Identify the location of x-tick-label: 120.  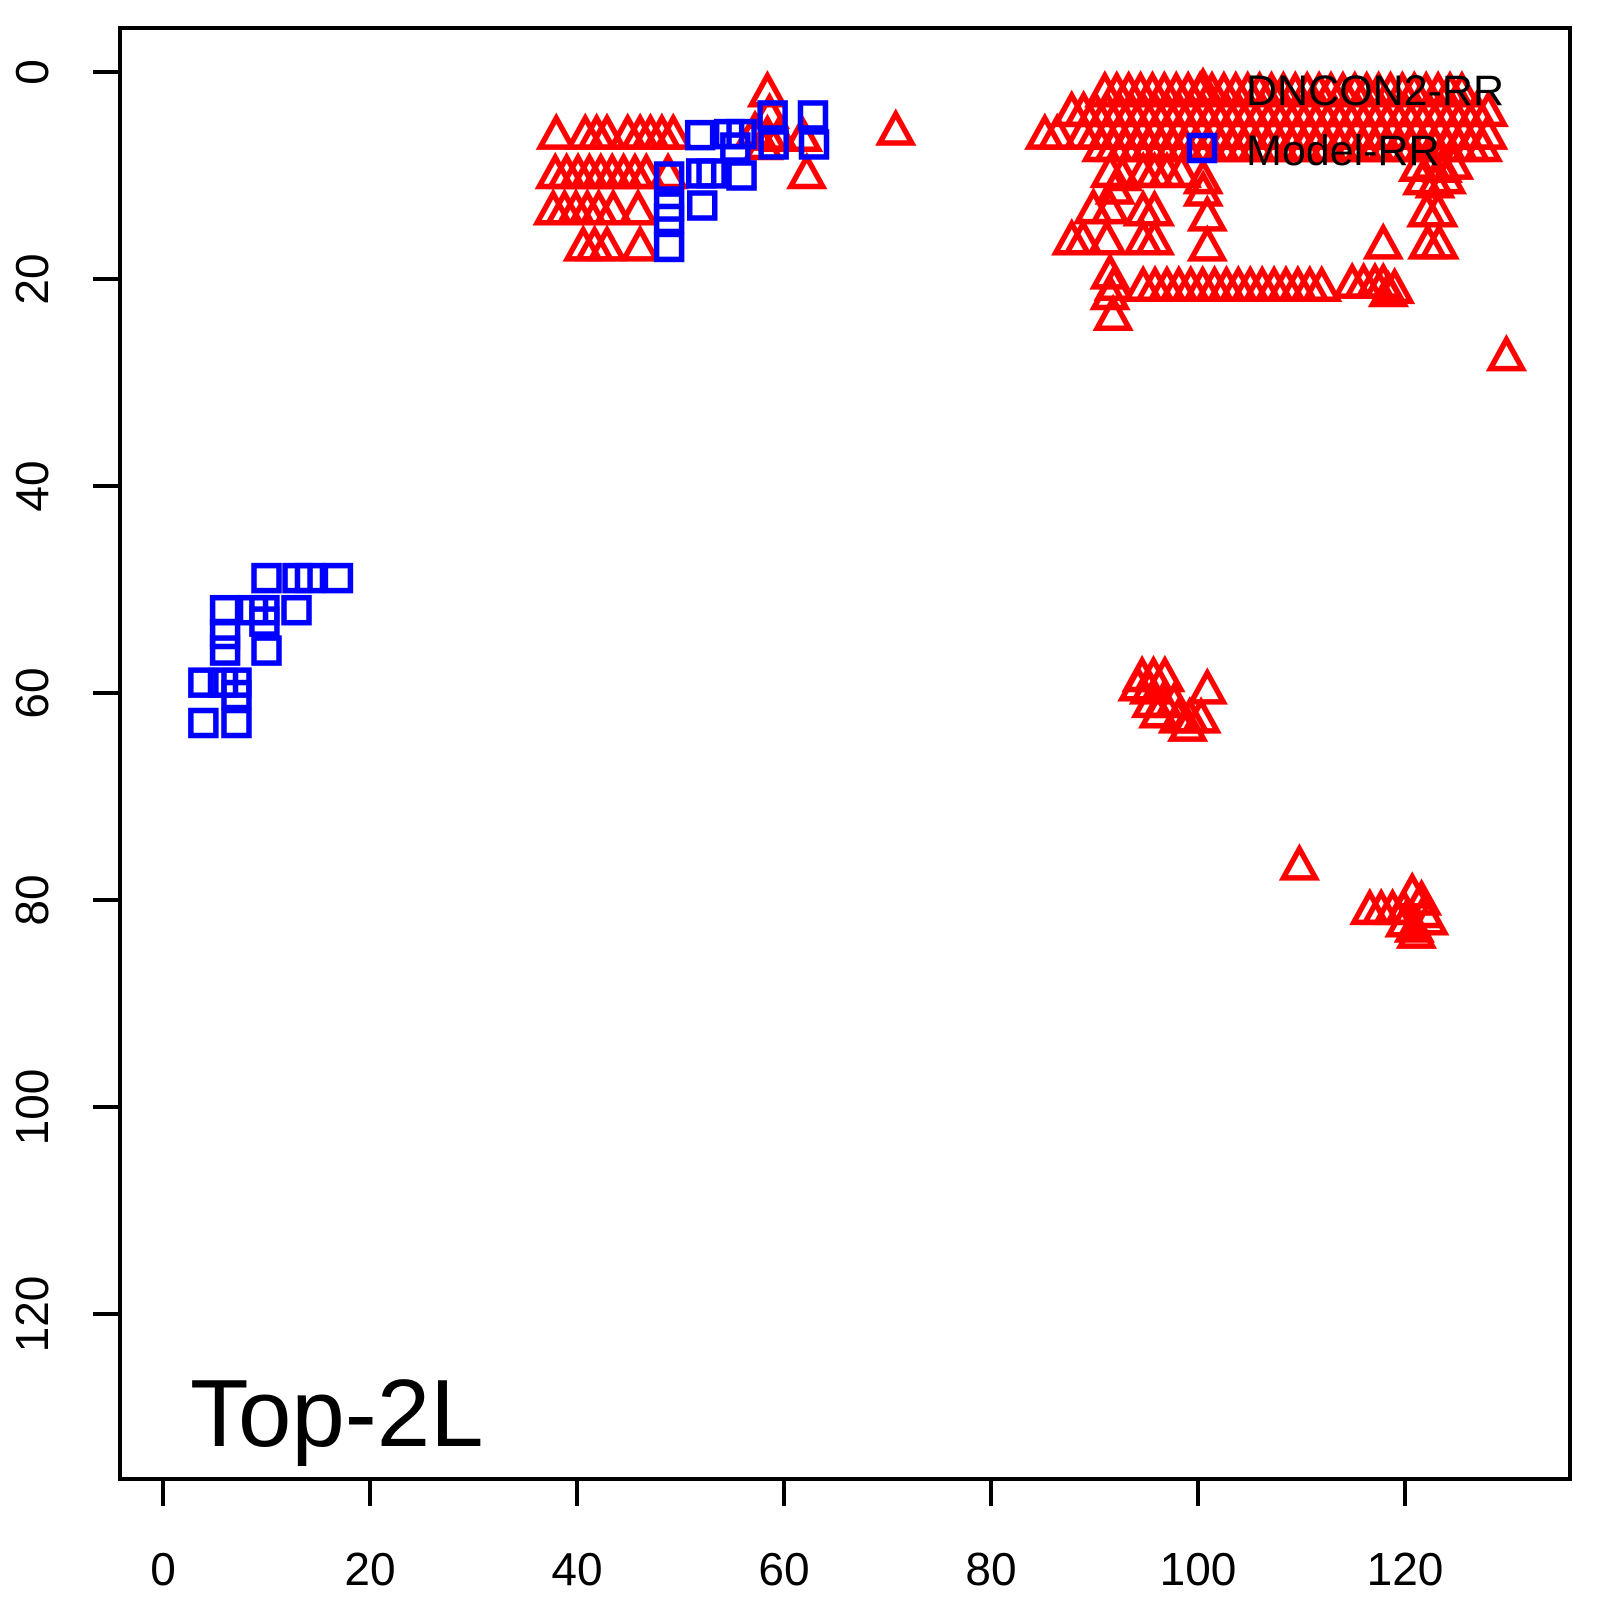
(1405, 1569).